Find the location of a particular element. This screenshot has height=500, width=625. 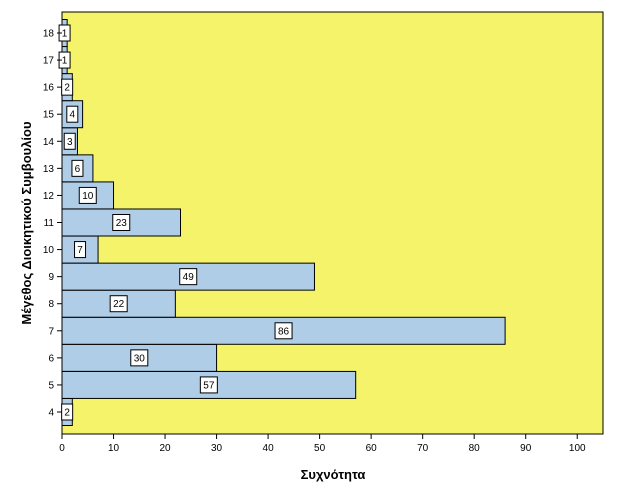

y-tick-label-8: 8 is located at coordinates (51, 304).